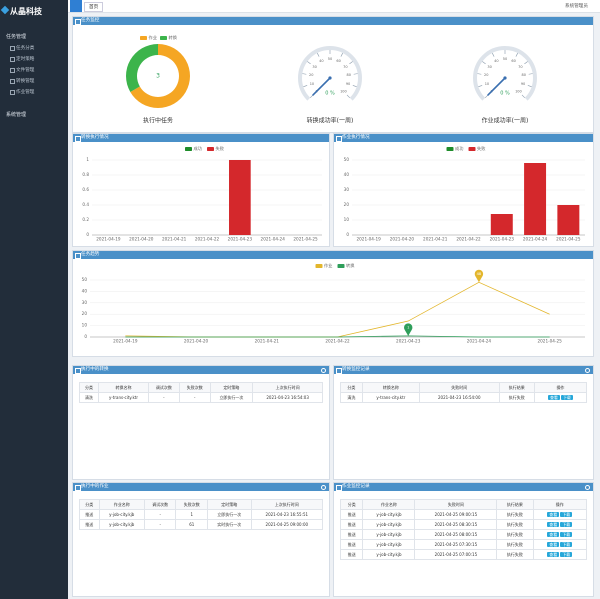 This screenshot has height=599, width=600. Describe the element at coordinates (287, 514) in the screenshot. I see `table-cell: 2021-04-23 16:55:51` at that location.